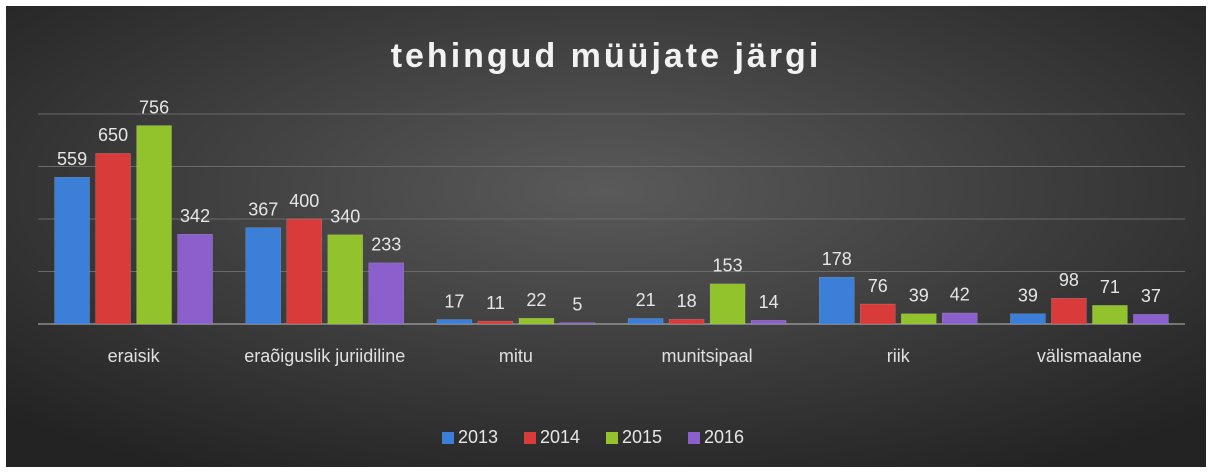  Describe the element at coordinates (724, 437) in the screenshot. I see `legend-label: 2016` at that location.